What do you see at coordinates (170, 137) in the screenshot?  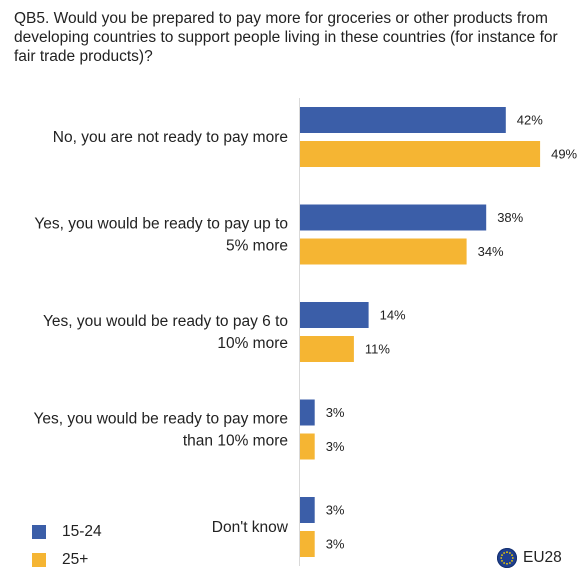 I see `category-label: No, you are not ready to pay more` at bounding box center [170, 137].